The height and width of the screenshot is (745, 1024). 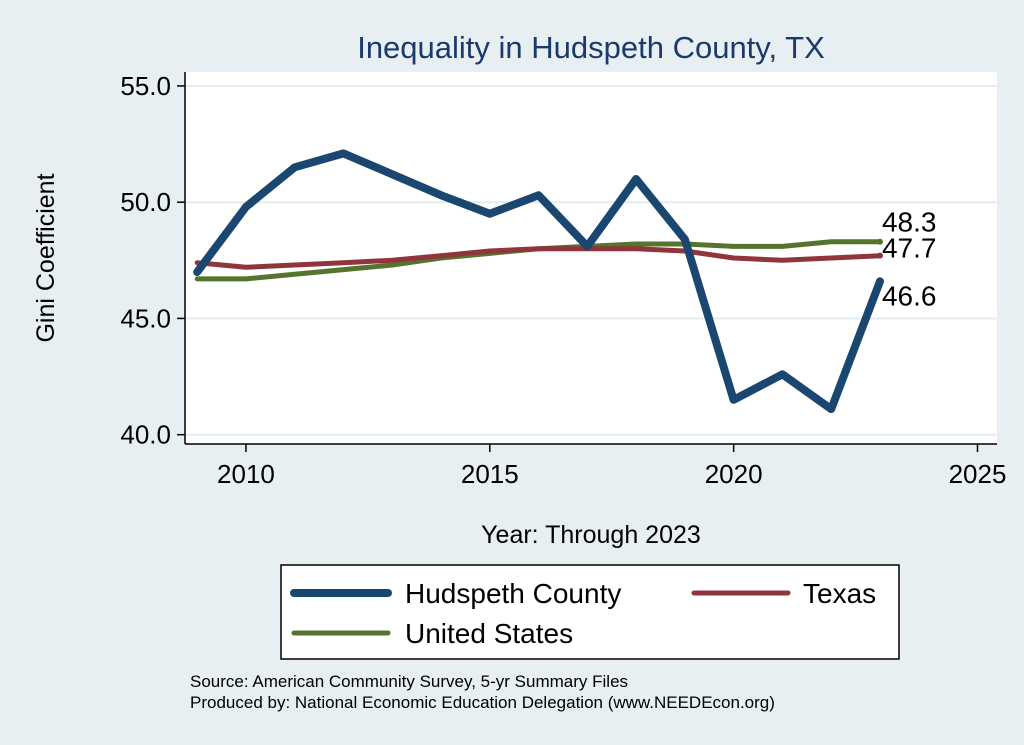 What do you see at coordinates (513, 593) in the screenshot?
I see `legend-label-hudspeth: Hudspeth County` at bounding box center [513, 593].